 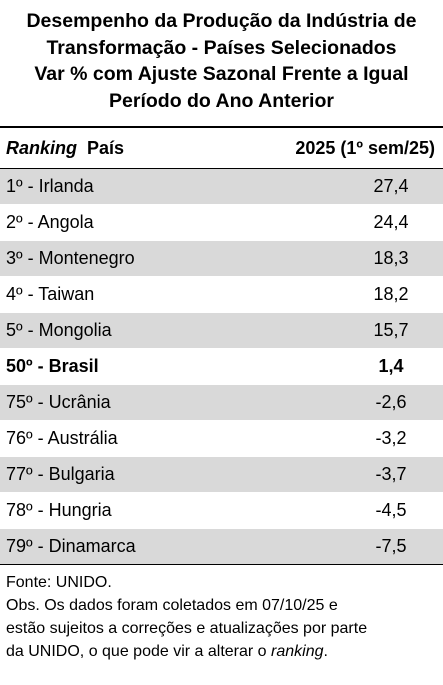 I want to click on row-label: 76º - Austrália, so click(x=127, y=438).